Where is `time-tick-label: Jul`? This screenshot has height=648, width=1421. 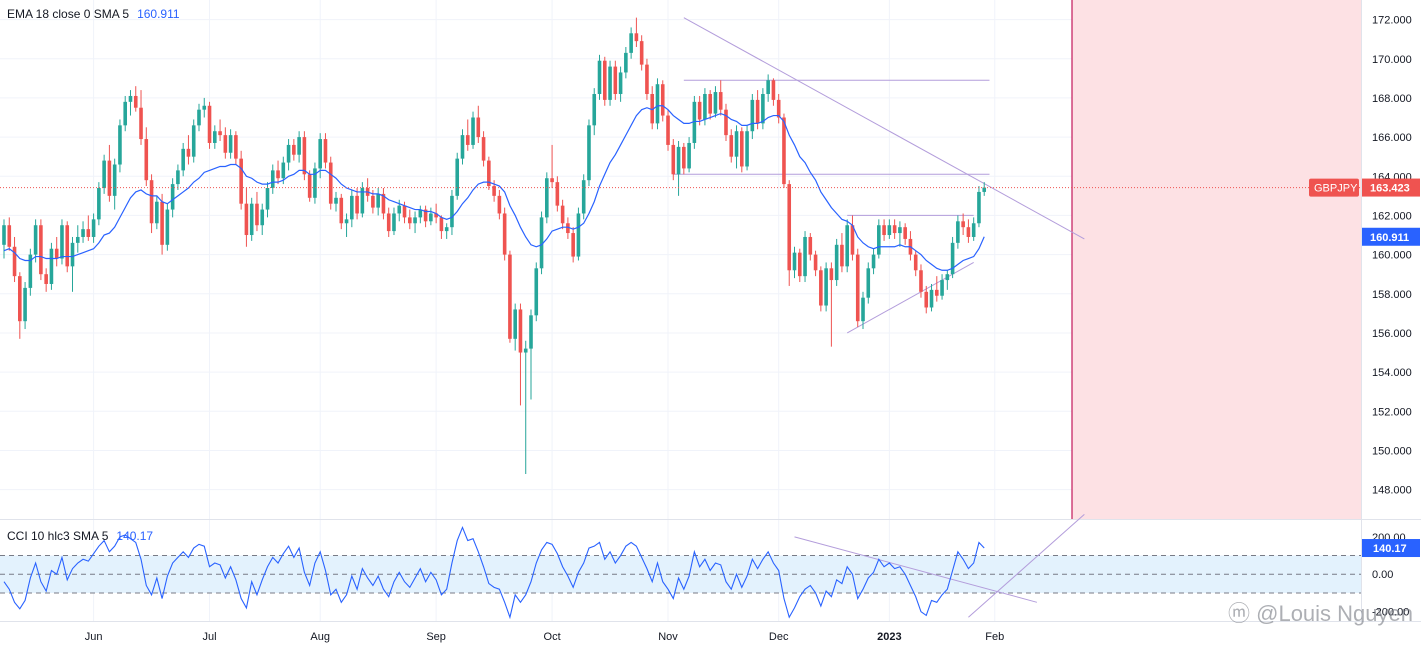
time-tick-label: Jul is located at coordinates (209, 637).